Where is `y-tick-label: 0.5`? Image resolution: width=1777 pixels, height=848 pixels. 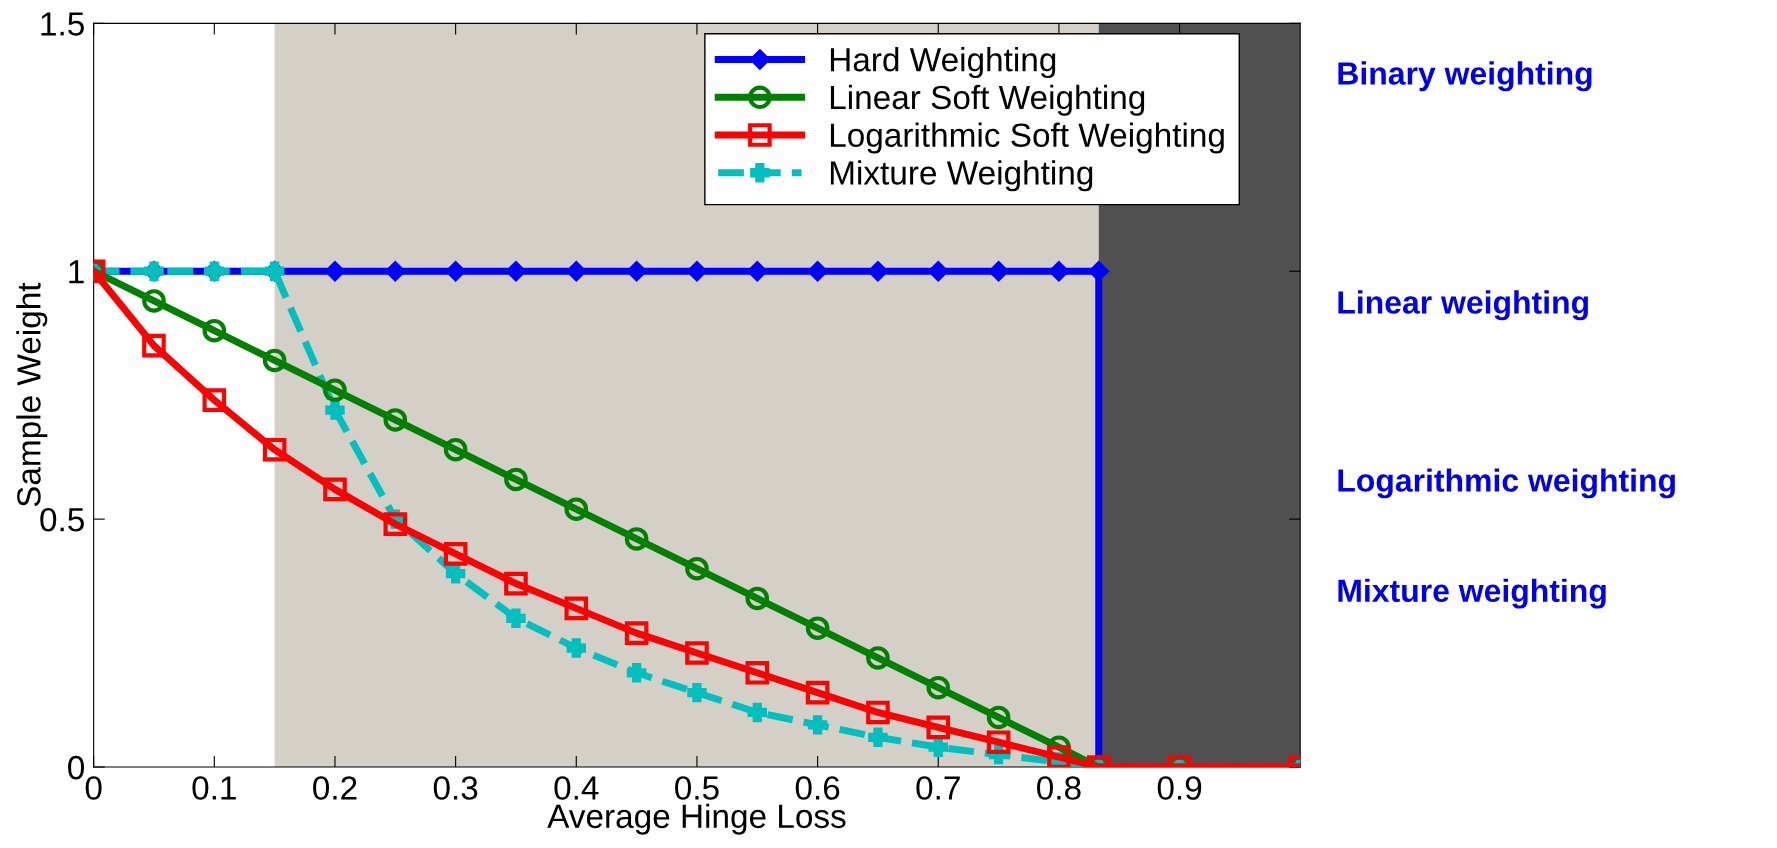 y-tick-label: 0.5 is located at coordinates (62, 519).